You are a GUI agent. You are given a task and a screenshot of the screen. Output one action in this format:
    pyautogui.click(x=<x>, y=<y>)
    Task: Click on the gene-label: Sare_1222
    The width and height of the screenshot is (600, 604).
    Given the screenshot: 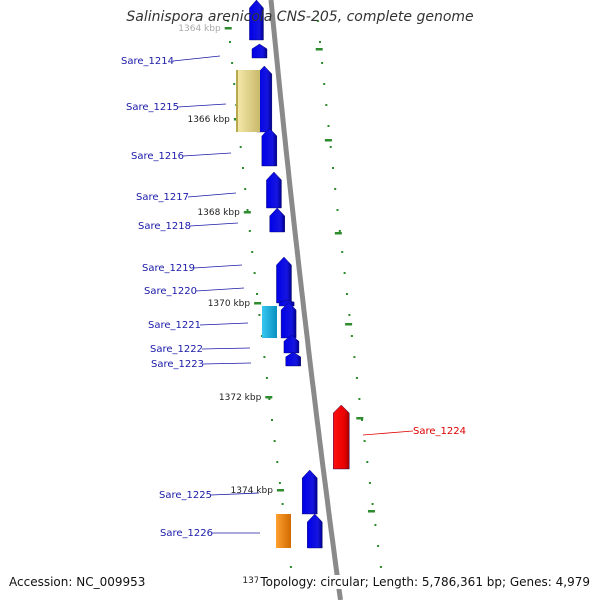 What is the action you would take?
    pyautogui.click(x=176, y=349)
    